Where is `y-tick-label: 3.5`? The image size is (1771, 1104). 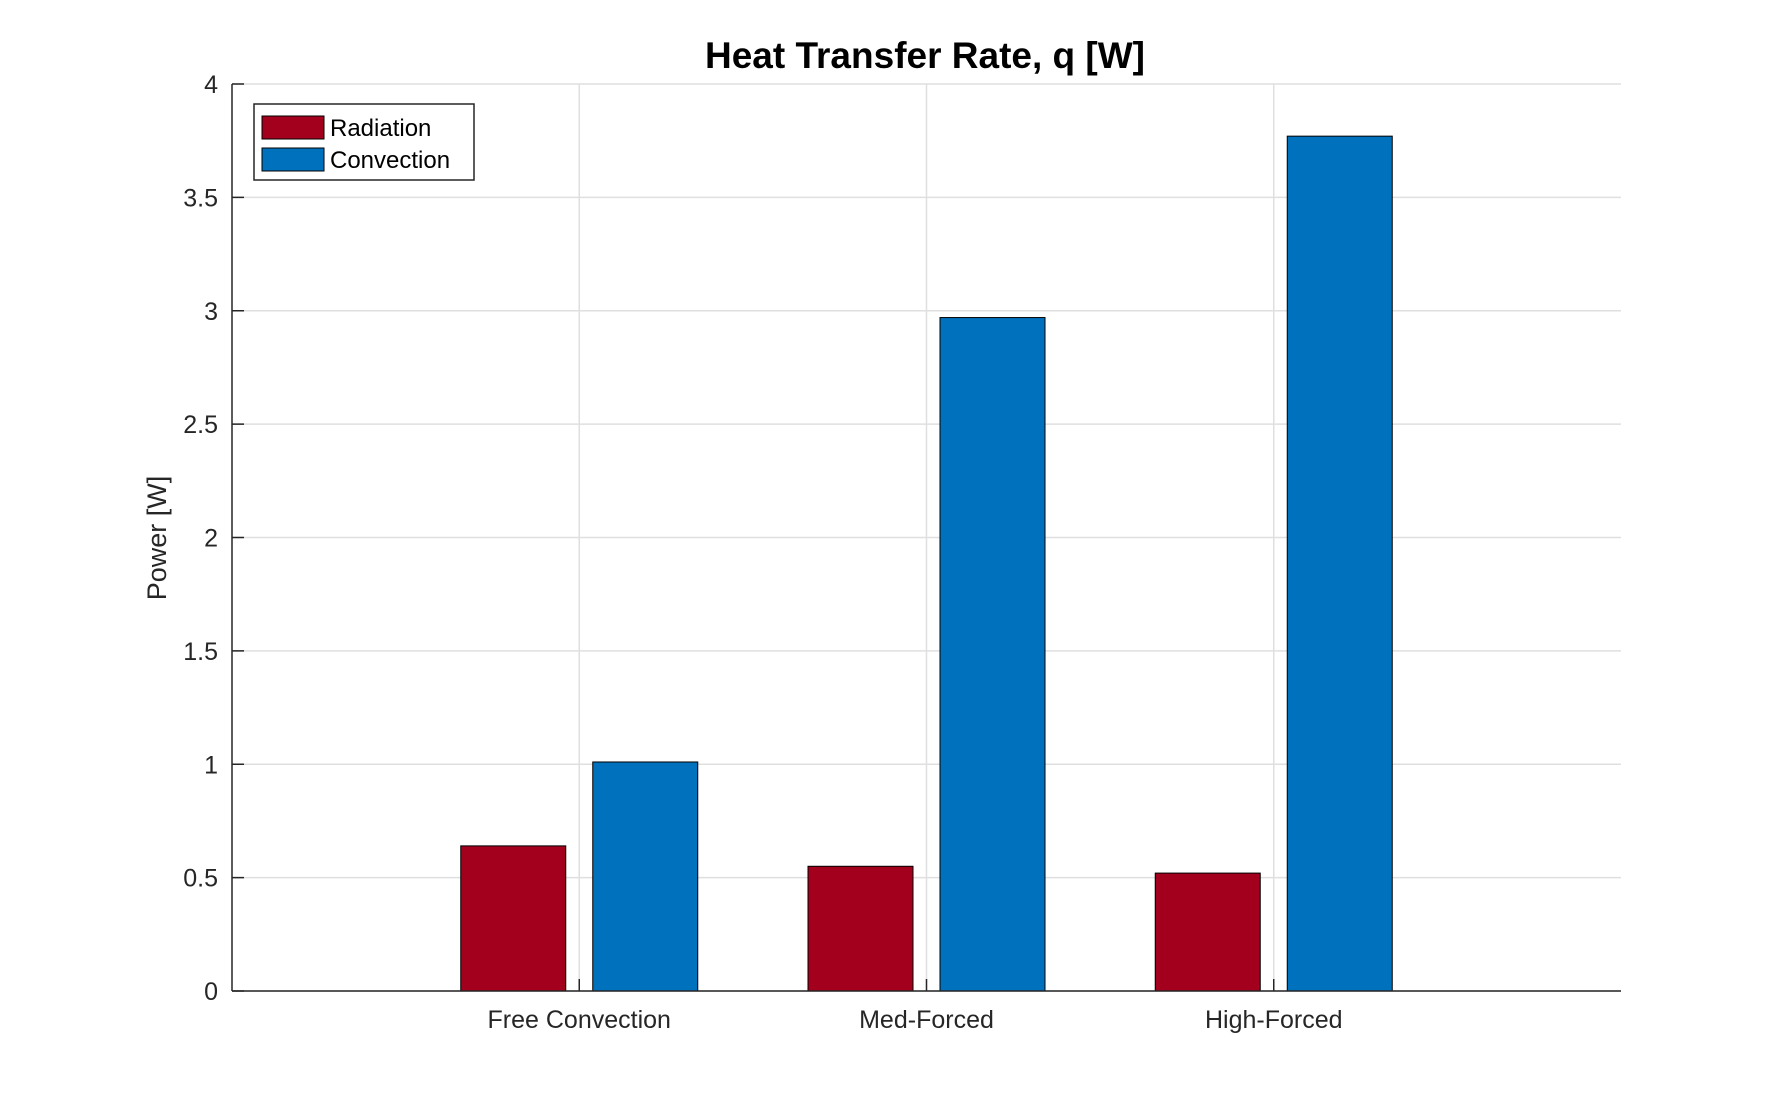 y-tick-label: 3.5 is located at coordinates (200, 198).